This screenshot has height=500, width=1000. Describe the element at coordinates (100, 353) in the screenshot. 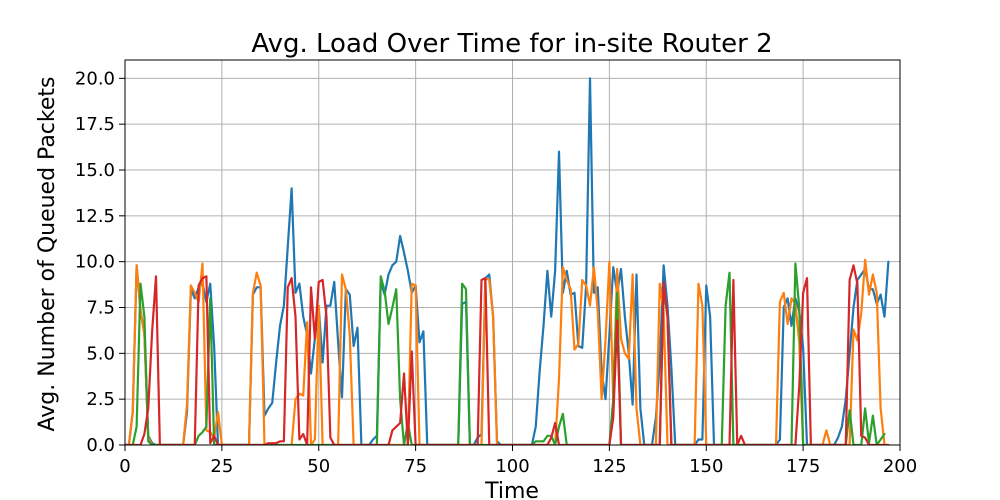

I see `y-tick-label: 5.0` at that location.